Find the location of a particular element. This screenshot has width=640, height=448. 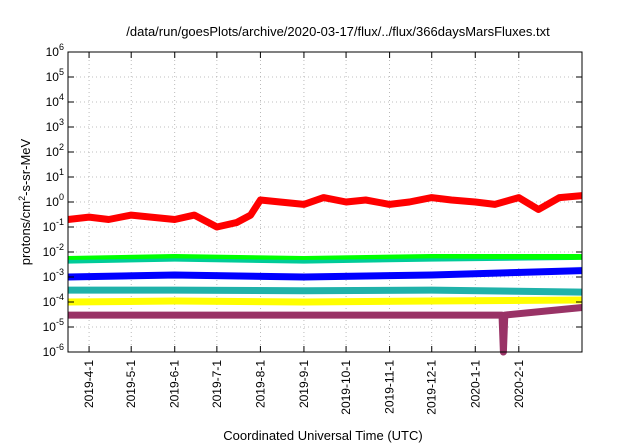

y-tick-label: 10⁻⁶ is located at coordinates (53, 350).